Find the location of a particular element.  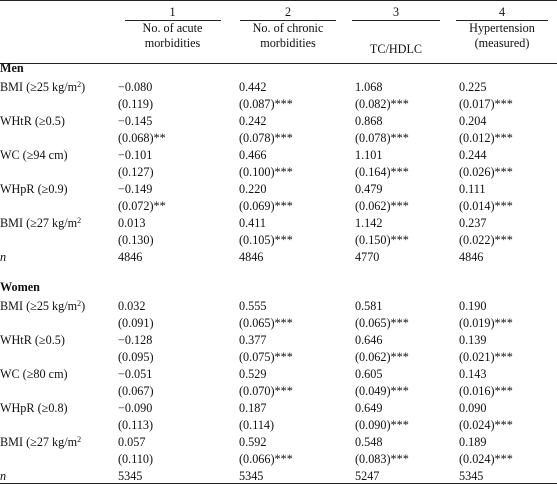

coefficient-cell: −0.145 is located at coordinates (135, 121).